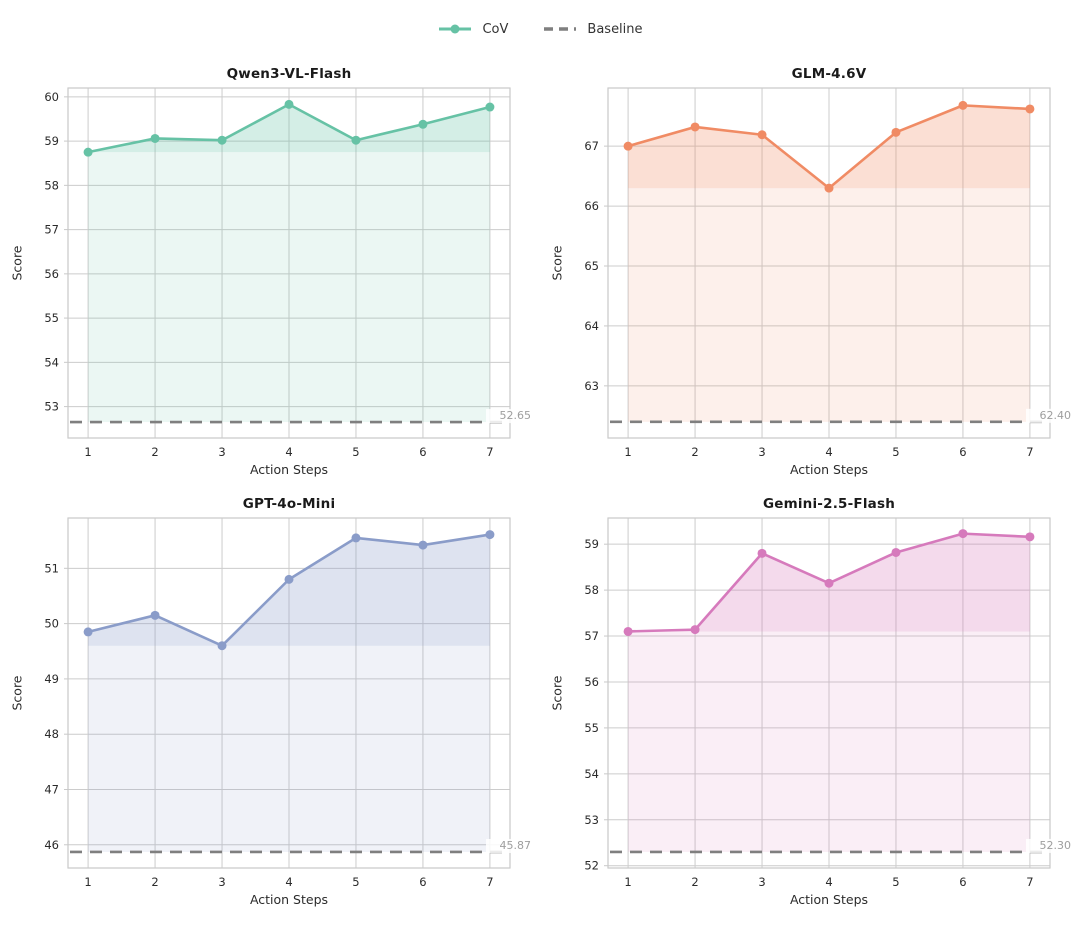 The image size is (1080, 931). What do you see at coordinates (495, 29) in the screenshot?
I see `legend-label-cov: CoV` at bounding box center [495, 29].